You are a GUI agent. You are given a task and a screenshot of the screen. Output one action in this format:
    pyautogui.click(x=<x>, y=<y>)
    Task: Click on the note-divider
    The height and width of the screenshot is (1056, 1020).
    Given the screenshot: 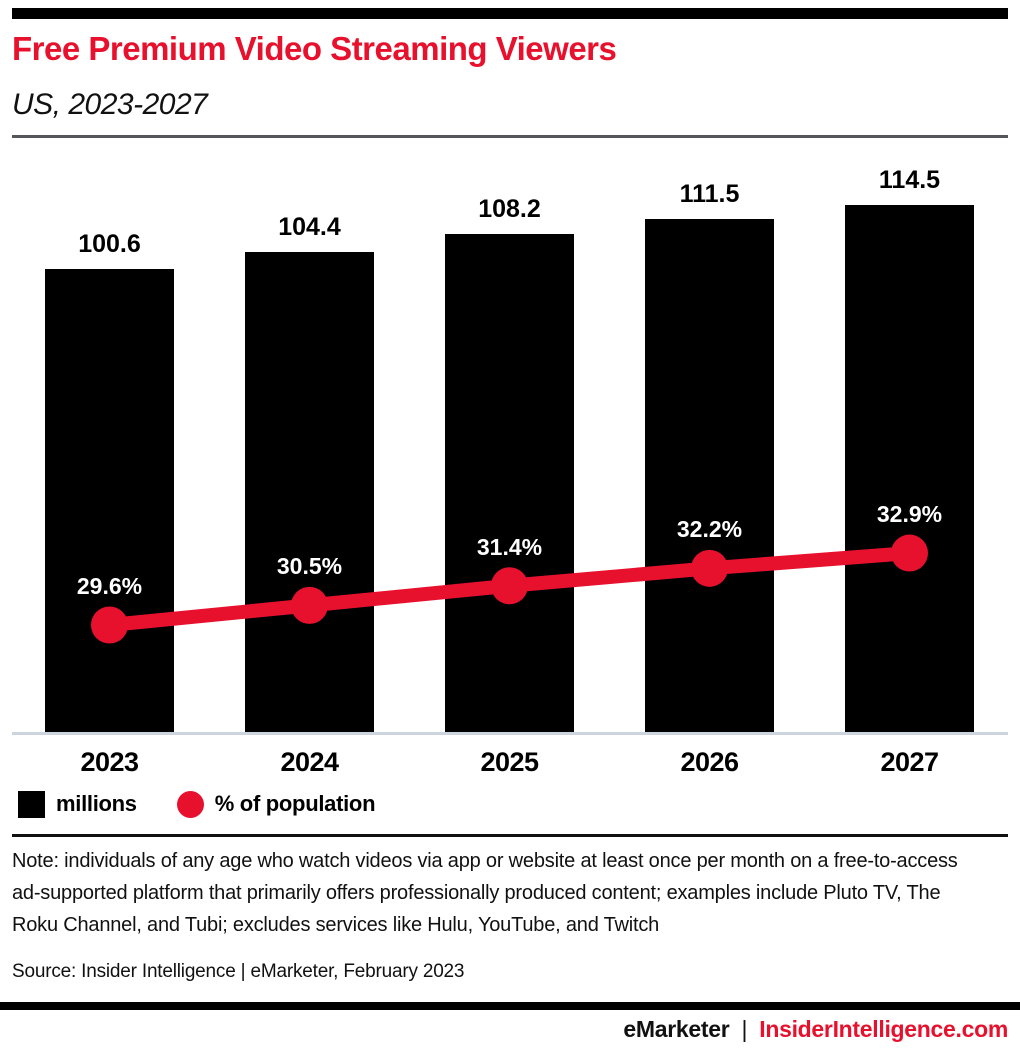 What is the action you would take?
    pyautogui.click(x=510, y=835)
    